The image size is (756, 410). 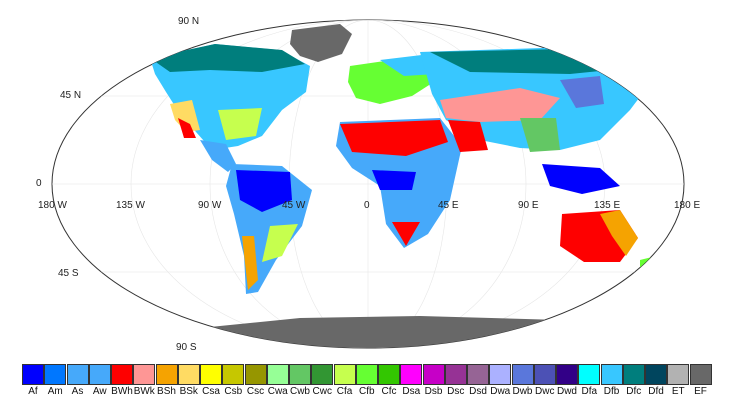 I want to click on legend-item-csc: Csc, so click(x=255, y=382).